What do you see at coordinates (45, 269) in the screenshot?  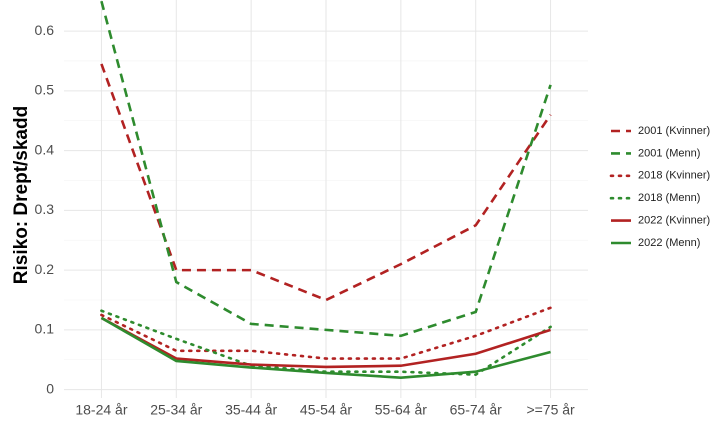 I see `y-tick-label: 0.2` at bounding box center [45, 269].